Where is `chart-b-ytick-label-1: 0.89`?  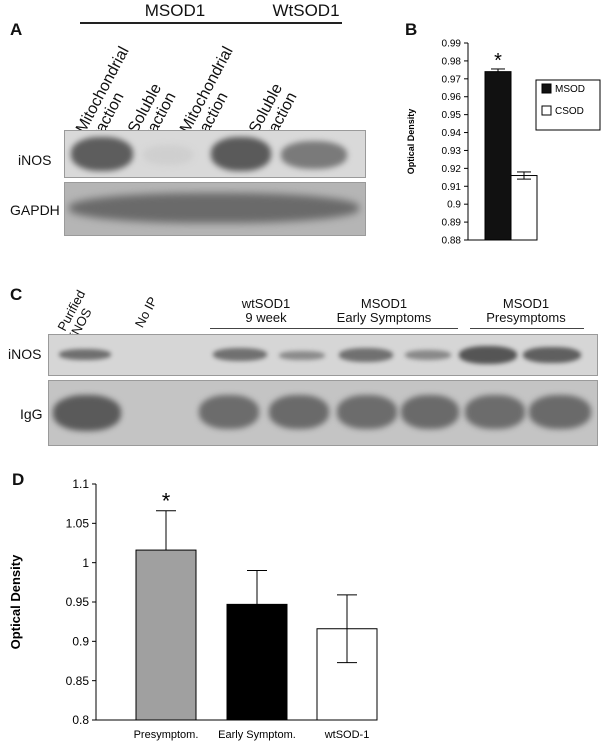 chart-b-ytick-label-1: 0.89 is located at coordinates (452, 223).